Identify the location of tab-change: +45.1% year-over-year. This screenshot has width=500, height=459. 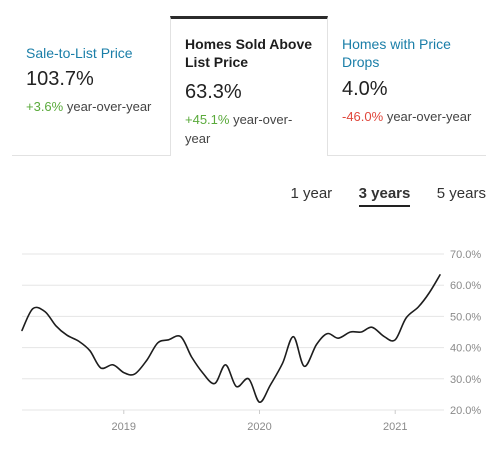
(250, 129).